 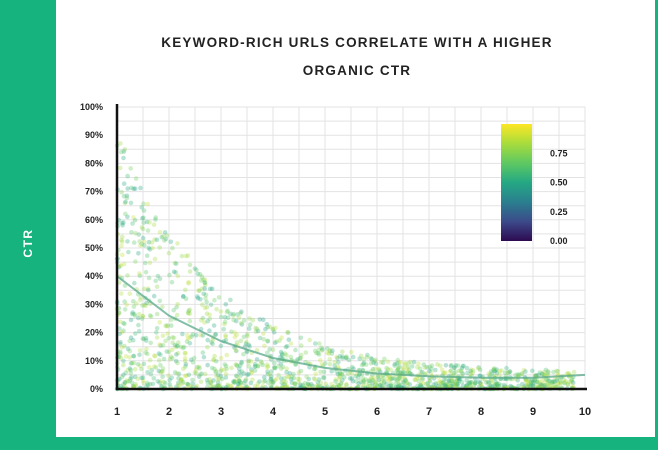 What do you see at coordinates (534, 185) in the screenshot?
I see `colorbar: 0.00 0.25 0.50 0.75` at bounding box center [534, 185].